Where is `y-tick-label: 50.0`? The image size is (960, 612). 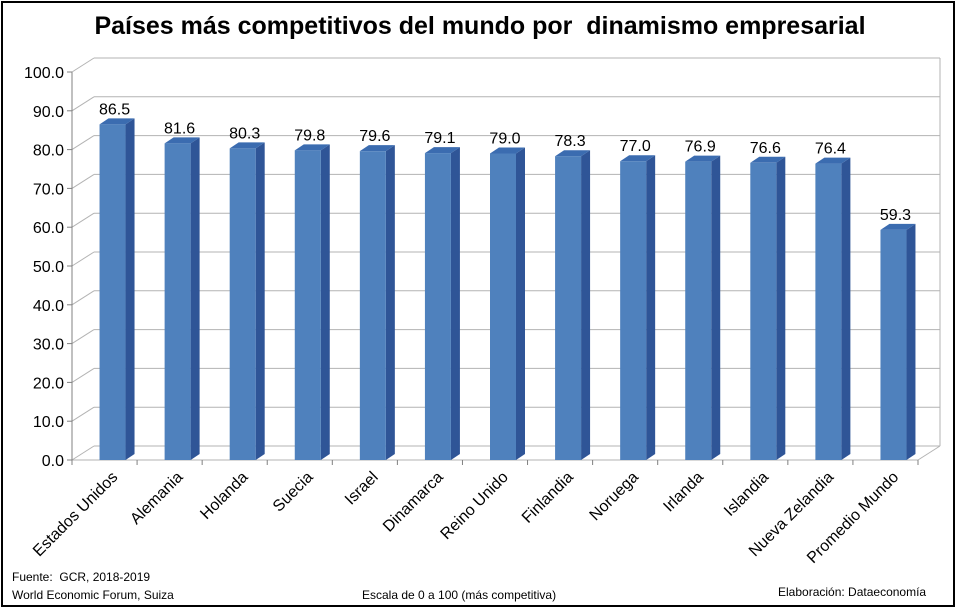
y-tick-label: 50.0 is located at coordinates (48, 267).